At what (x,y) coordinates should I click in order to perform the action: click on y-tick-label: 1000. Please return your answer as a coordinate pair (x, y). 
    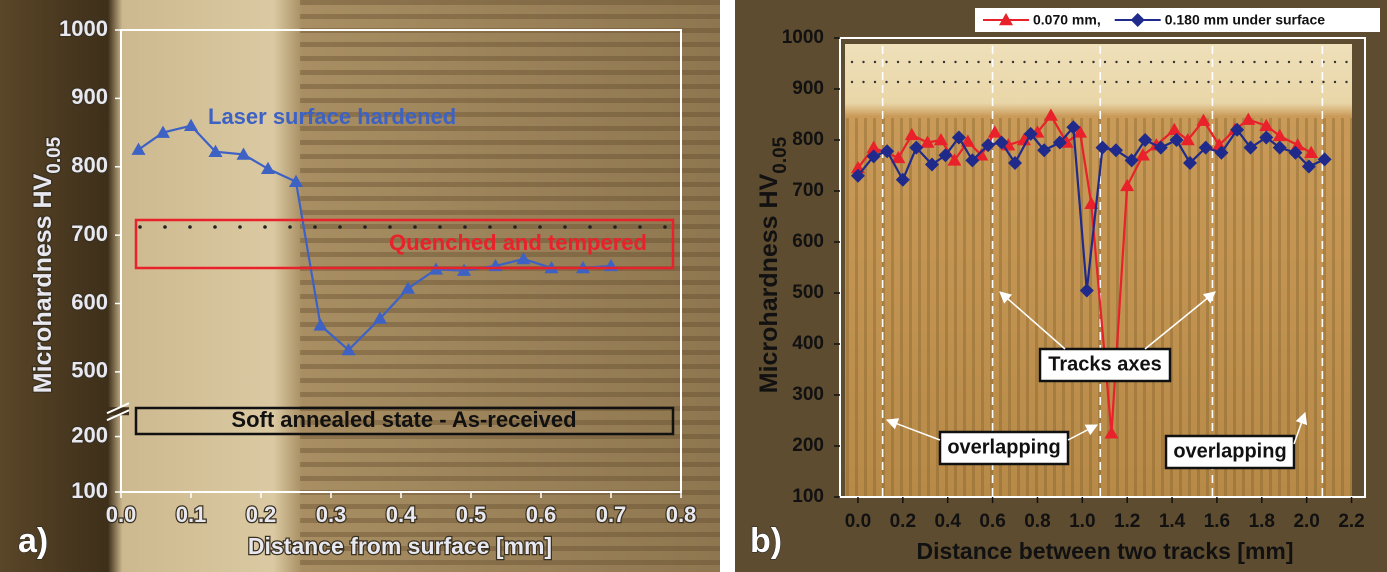
    Looking at the image, I should click on (83, 28).